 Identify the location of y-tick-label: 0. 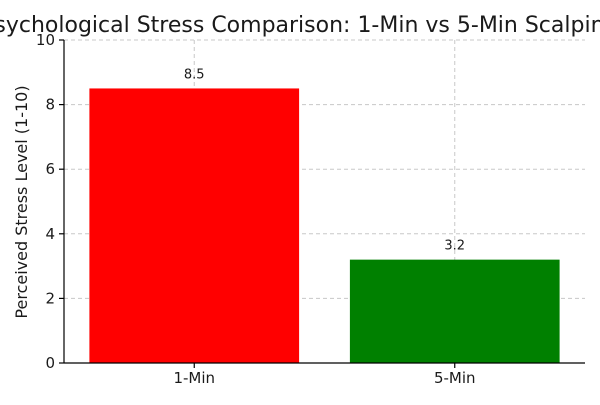
(50, 363).